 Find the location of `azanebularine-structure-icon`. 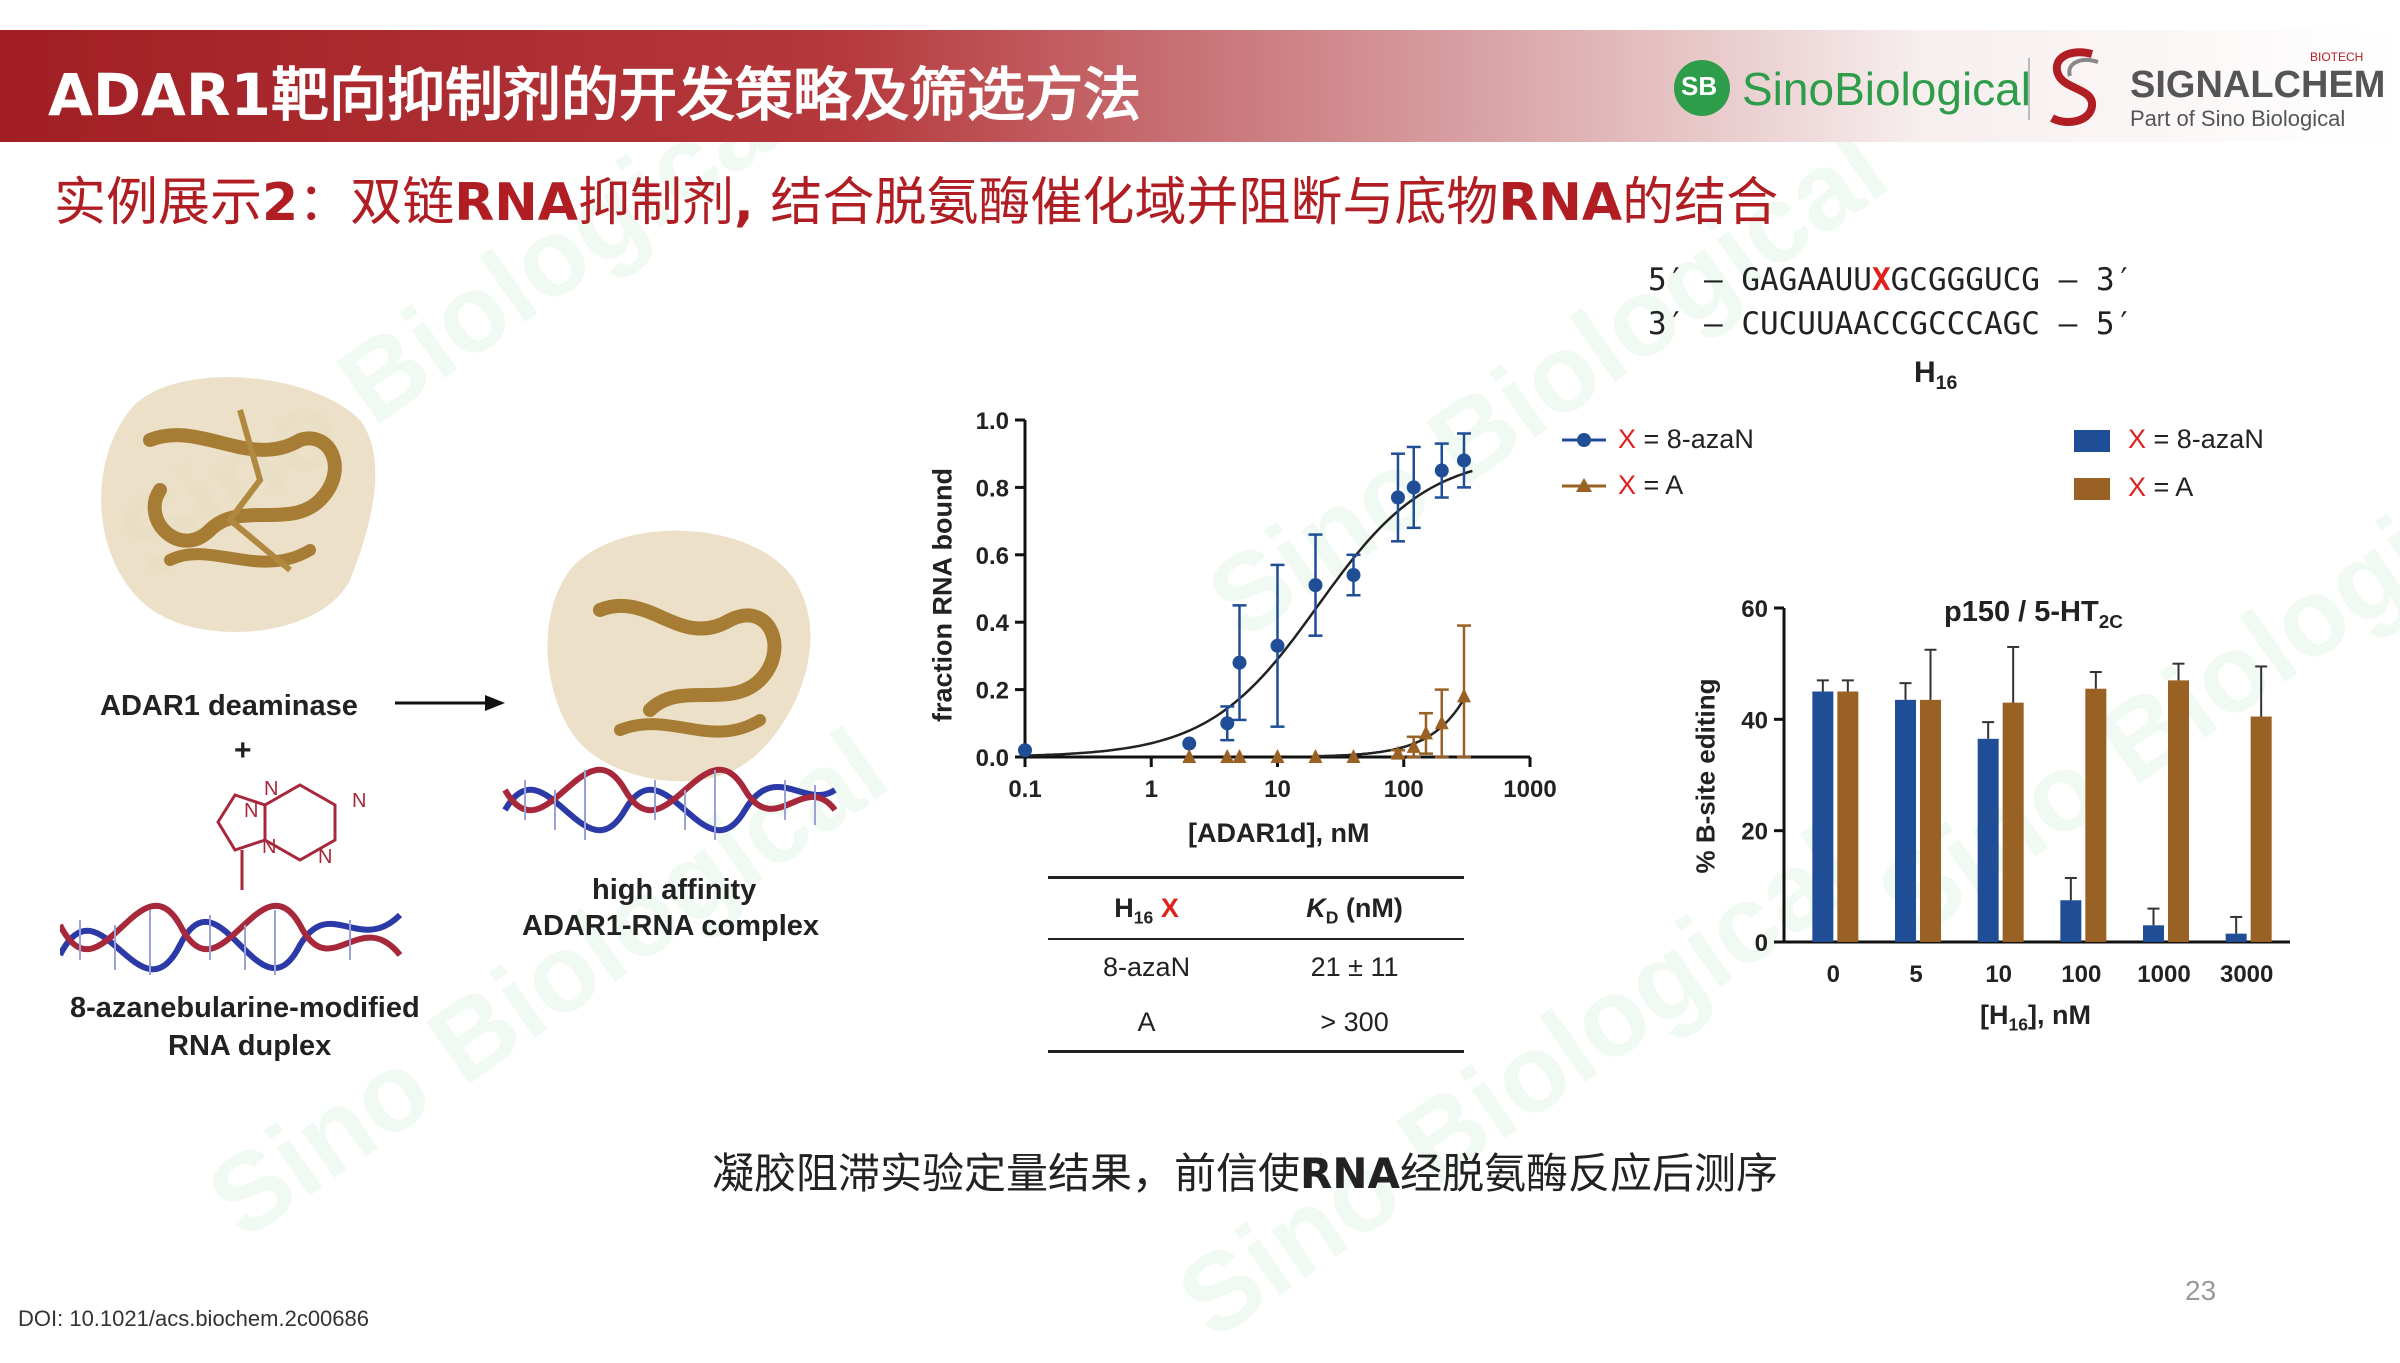

azanebularine-structure-icon is located at coordinates (276, 836).